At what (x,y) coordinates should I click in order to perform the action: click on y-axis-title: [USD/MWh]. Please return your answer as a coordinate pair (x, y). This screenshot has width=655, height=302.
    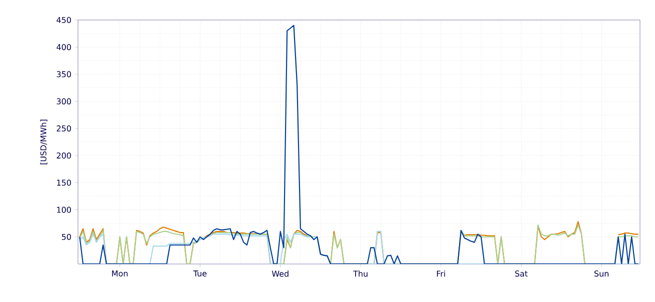
    Looking at the image, I should click on (44, 142).